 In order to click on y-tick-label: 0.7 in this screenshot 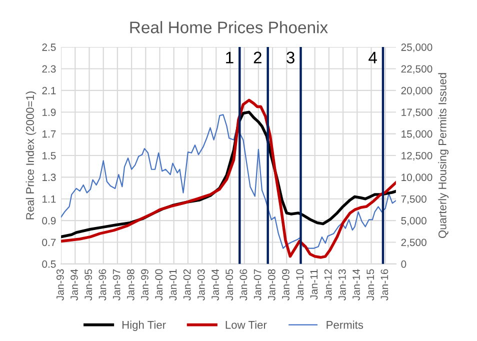, I will do `click(49, 242)`.